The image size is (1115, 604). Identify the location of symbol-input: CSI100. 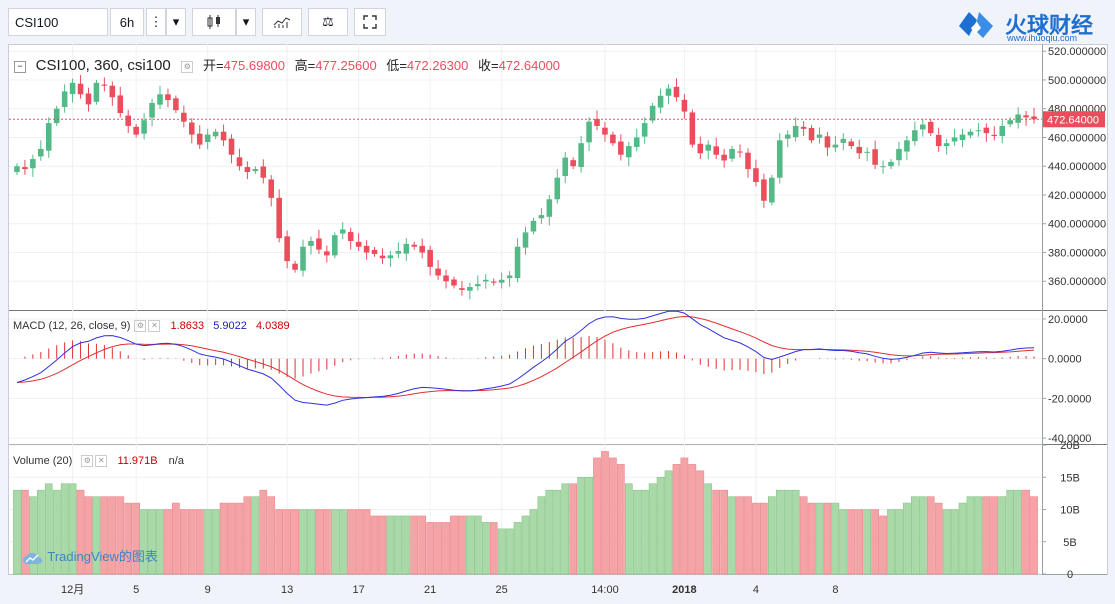
(58, 22).